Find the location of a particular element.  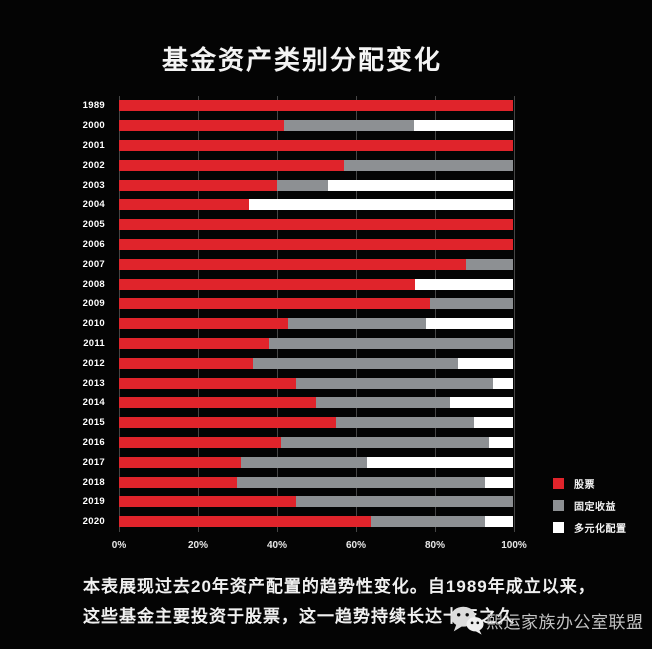

x-axis: 0% 20% 40% 60% 80% 100% is located at coordinates (319, 547).